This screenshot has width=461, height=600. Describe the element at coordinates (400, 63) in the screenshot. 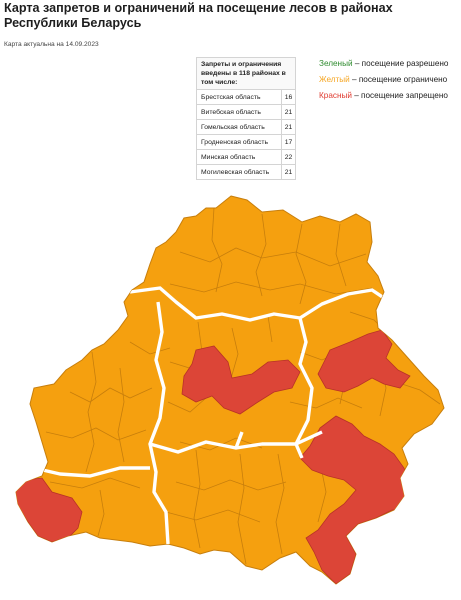

I see `legend-text: – посещение разрешено` at that location.